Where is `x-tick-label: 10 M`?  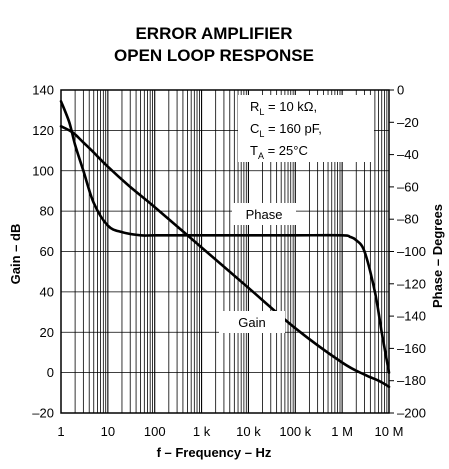 x-tick-label: 10 M is located at coordinates (389, 431).